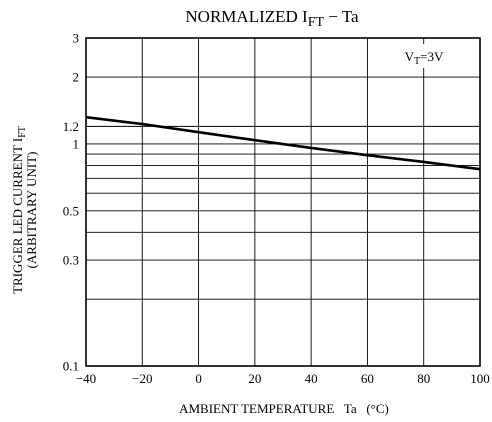  I want to click on y-tick-labels: 0.1 0.3 0.5 1 1.2 2 3, so click(71, 202).